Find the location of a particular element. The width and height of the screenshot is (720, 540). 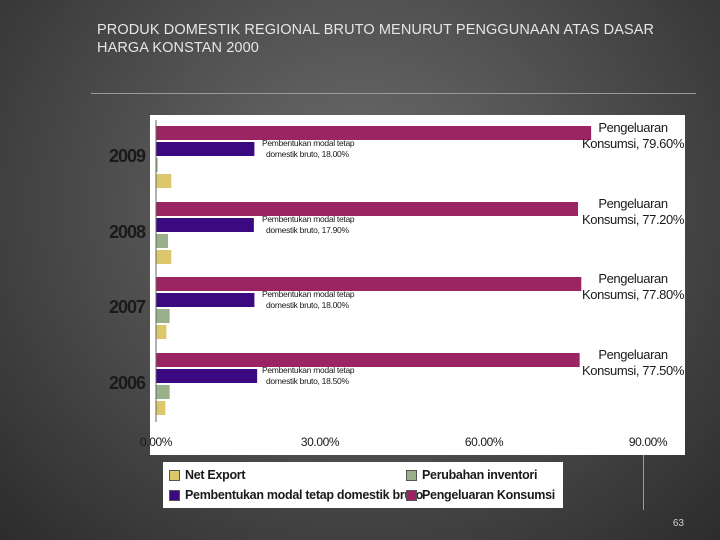

legend-swatch-modal-tetap is located at coordinates (174, 495).